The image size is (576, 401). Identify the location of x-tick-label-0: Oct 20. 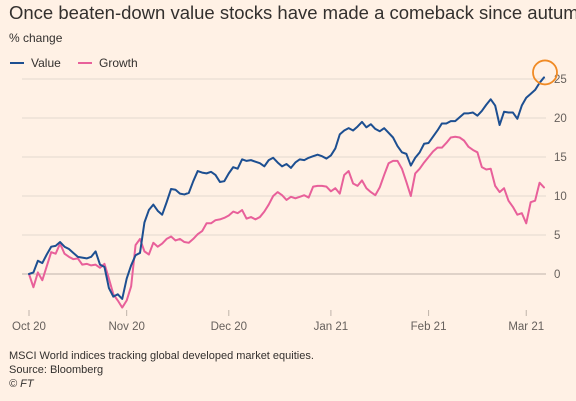
(29, 327).